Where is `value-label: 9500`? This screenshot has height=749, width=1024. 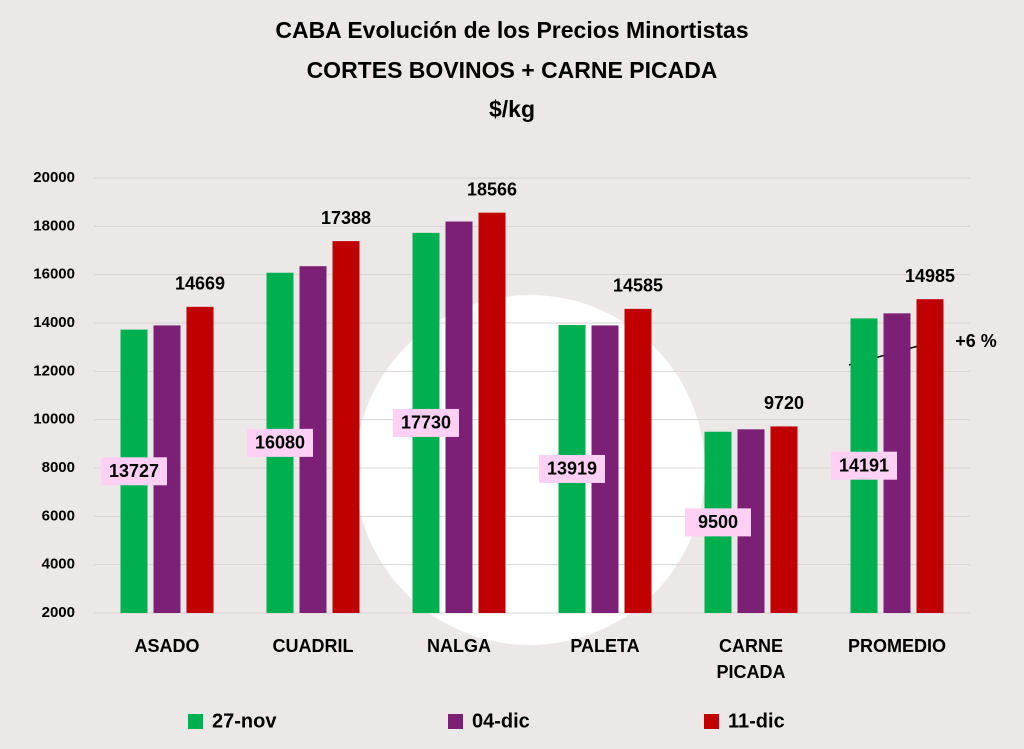
value-label: 9500 is located at coordinates (718, 522).